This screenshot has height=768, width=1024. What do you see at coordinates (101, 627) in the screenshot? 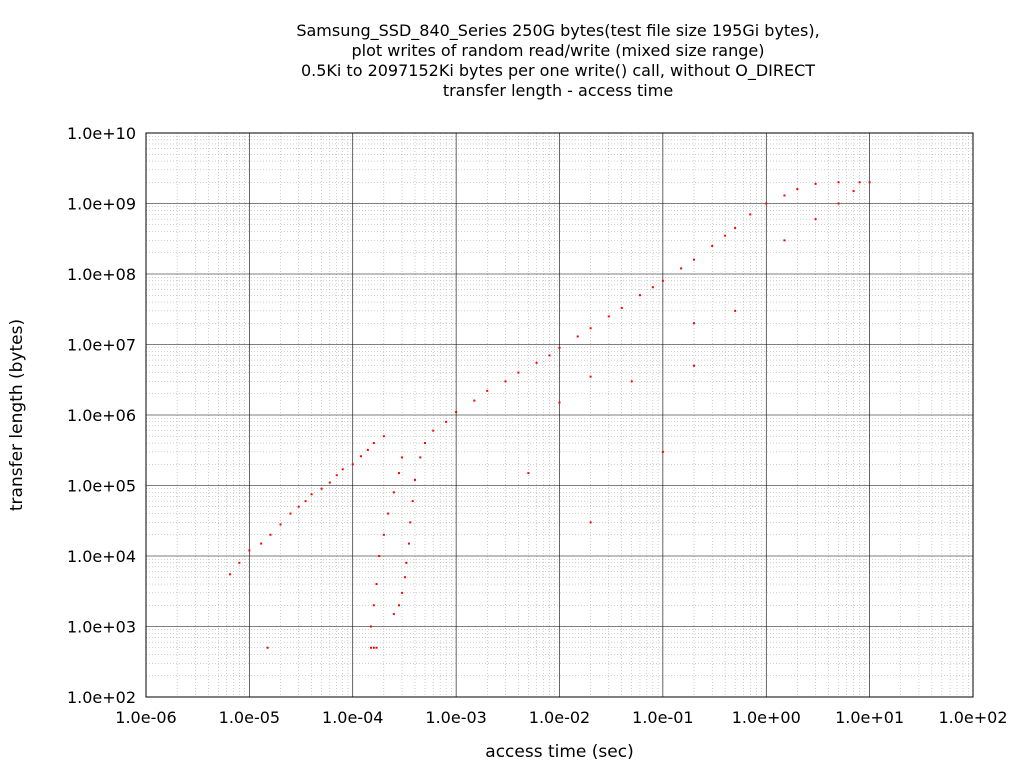
I see `y-tick-label: 1.0e+03` at bounding box center [101, 627].